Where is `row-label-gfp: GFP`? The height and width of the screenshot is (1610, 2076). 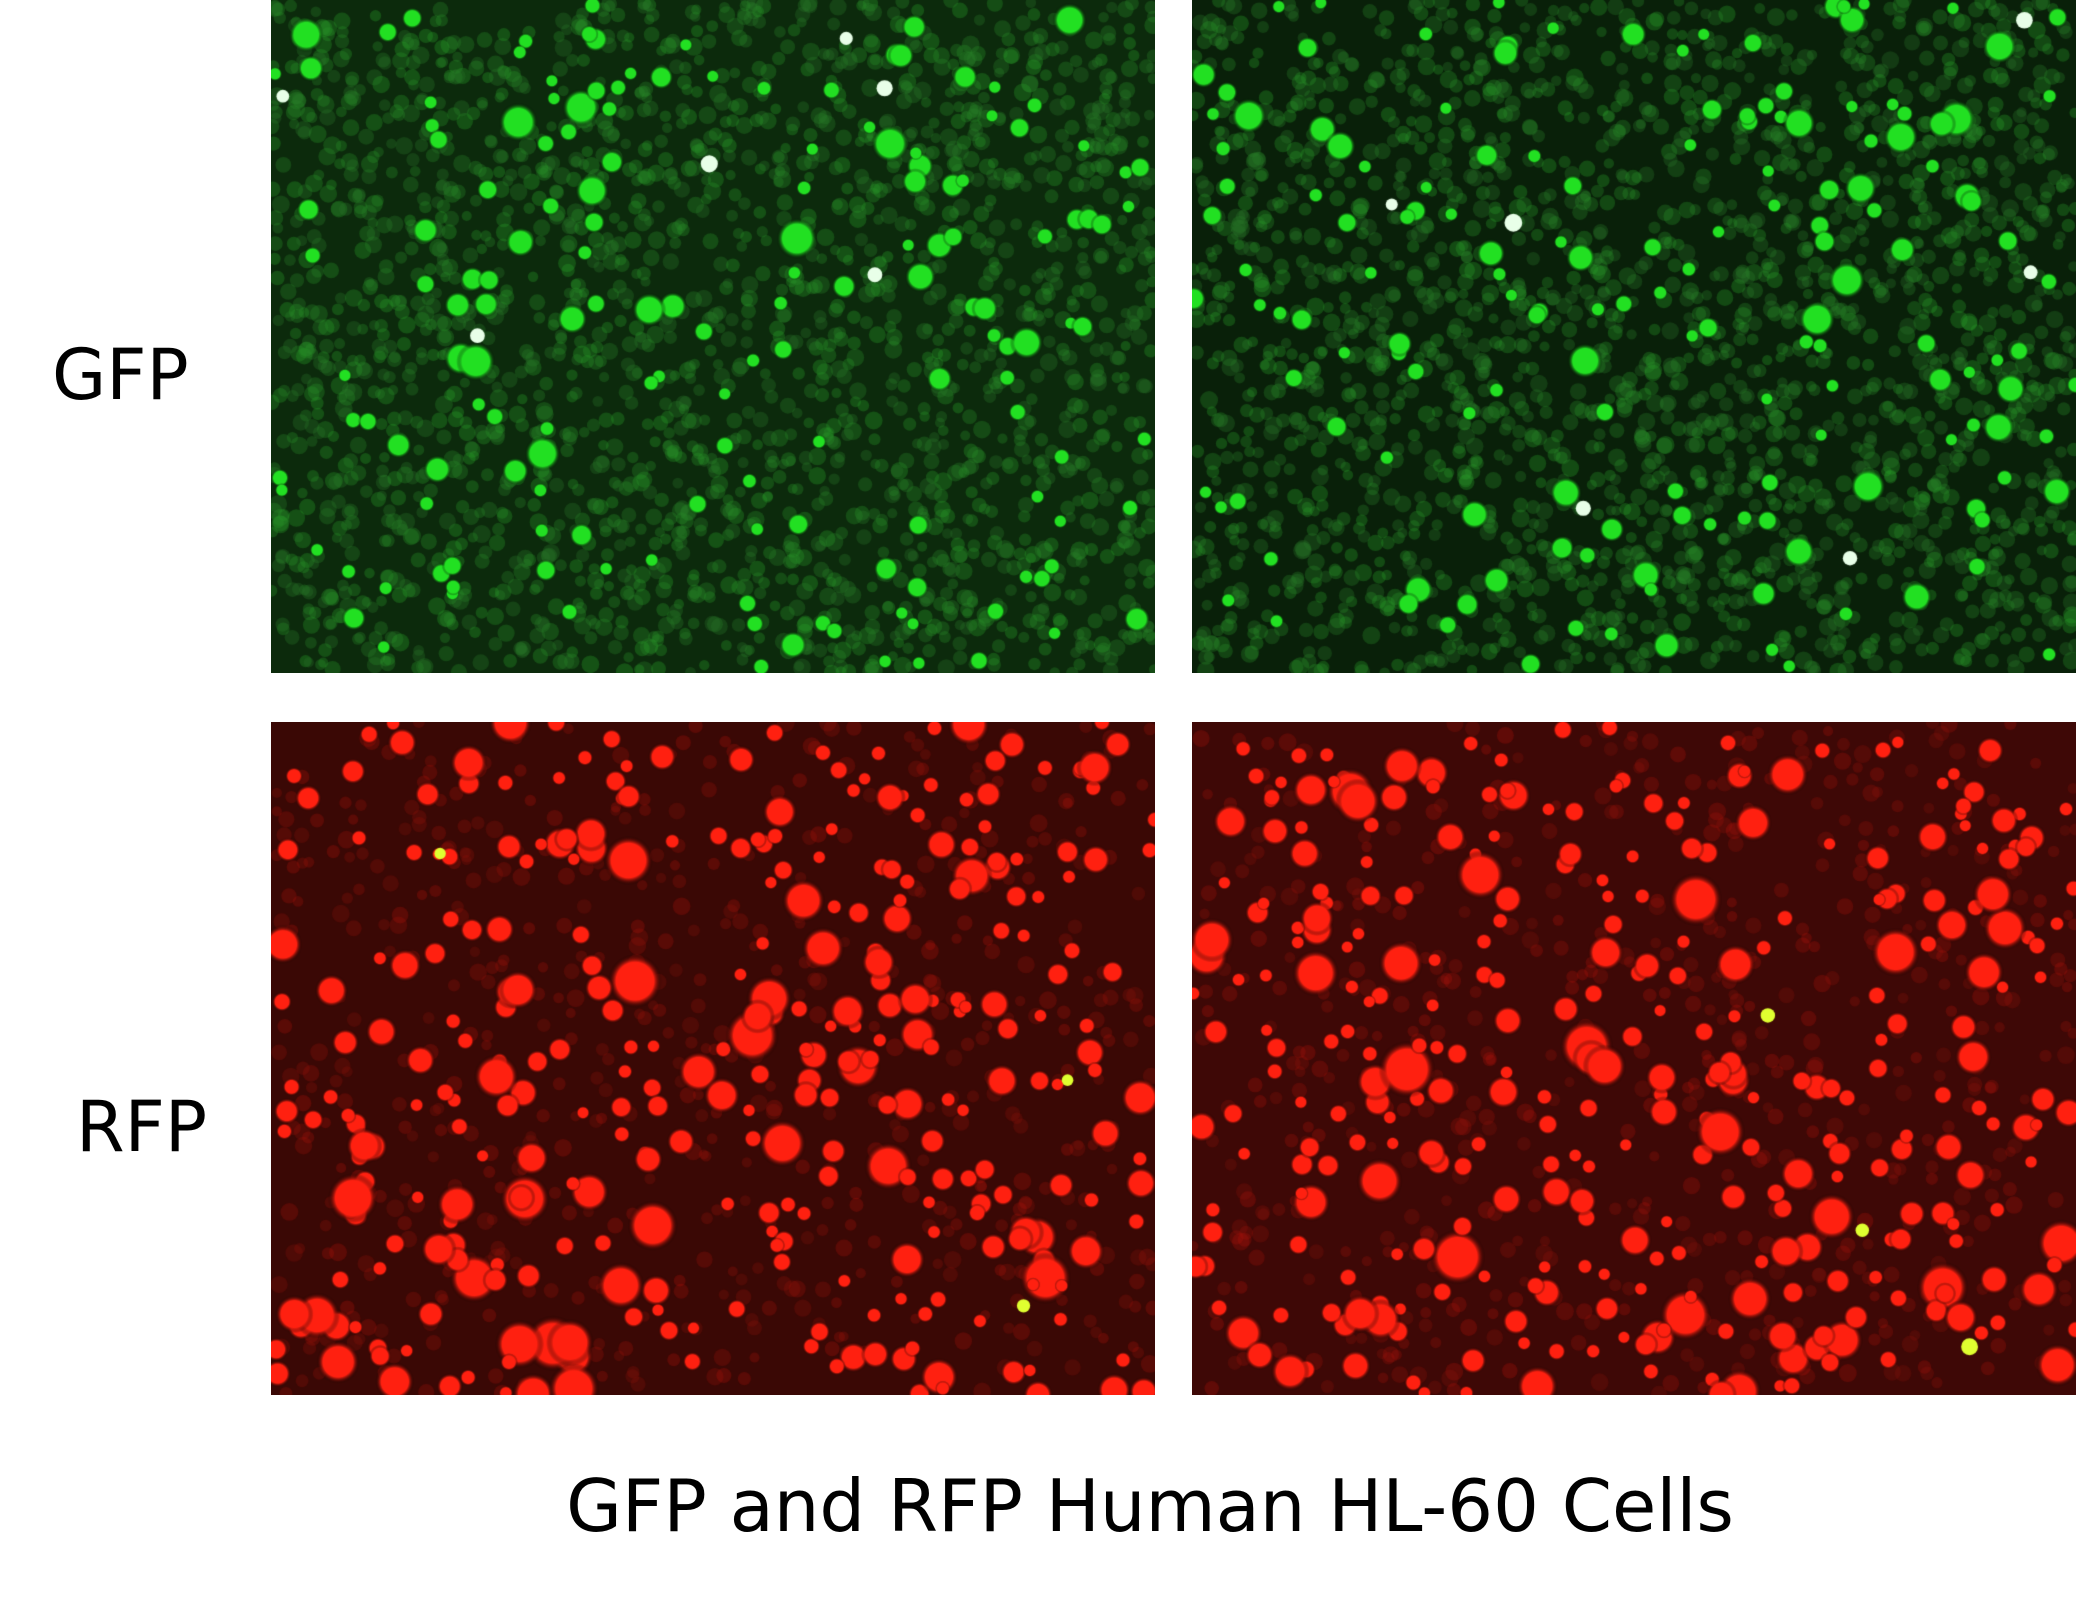 row-label-gfp: GFP is located at coordinates (120, 375).